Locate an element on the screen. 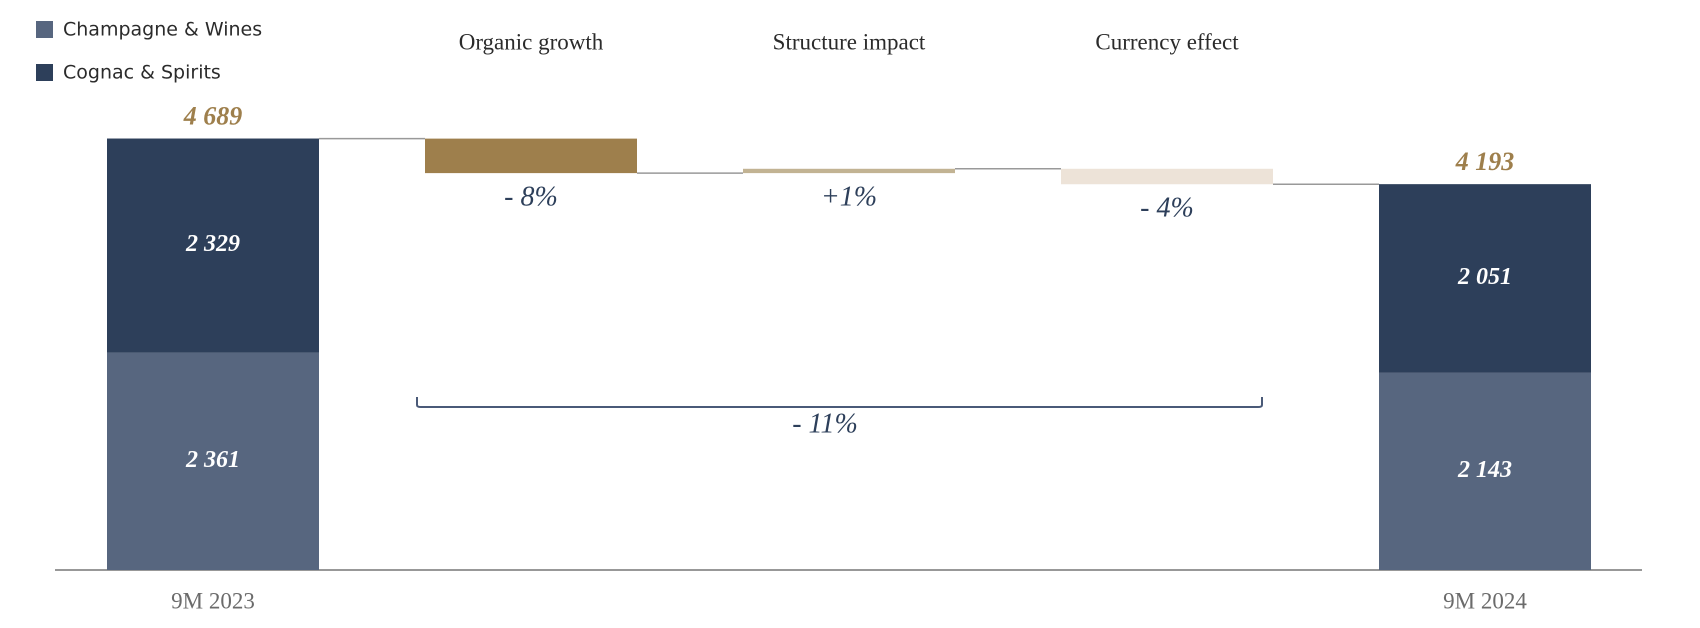  change-label: - 8% is located at coordinates (531, 197).